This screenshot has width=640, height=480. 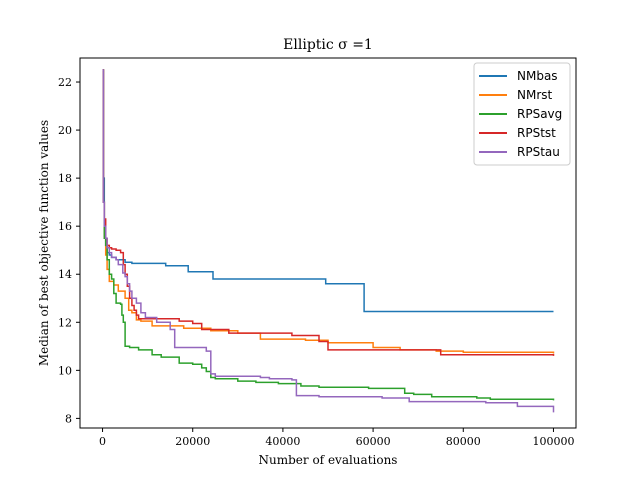 I want to click on legend-label: RPSavg, so click(x=539, y=114).